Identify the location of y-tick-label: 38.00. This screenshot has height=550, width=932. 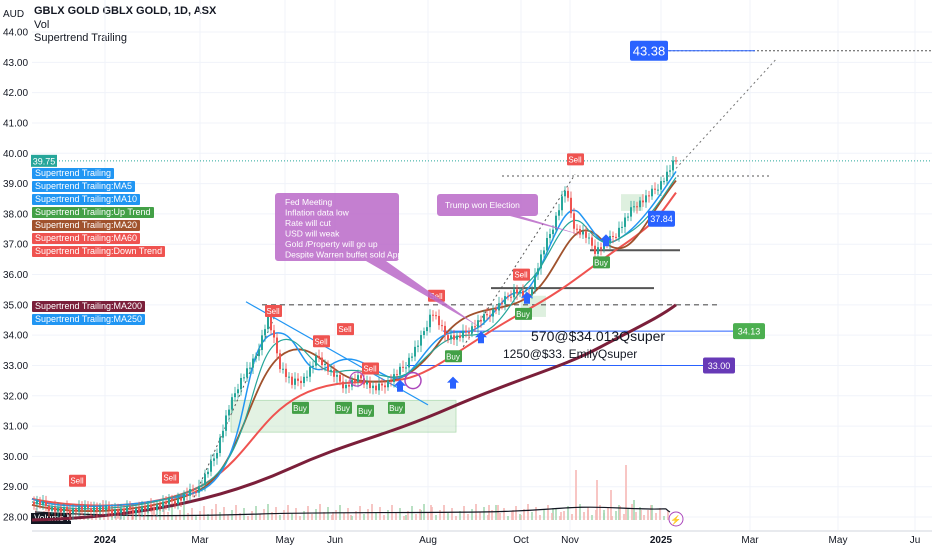
(15, 214).